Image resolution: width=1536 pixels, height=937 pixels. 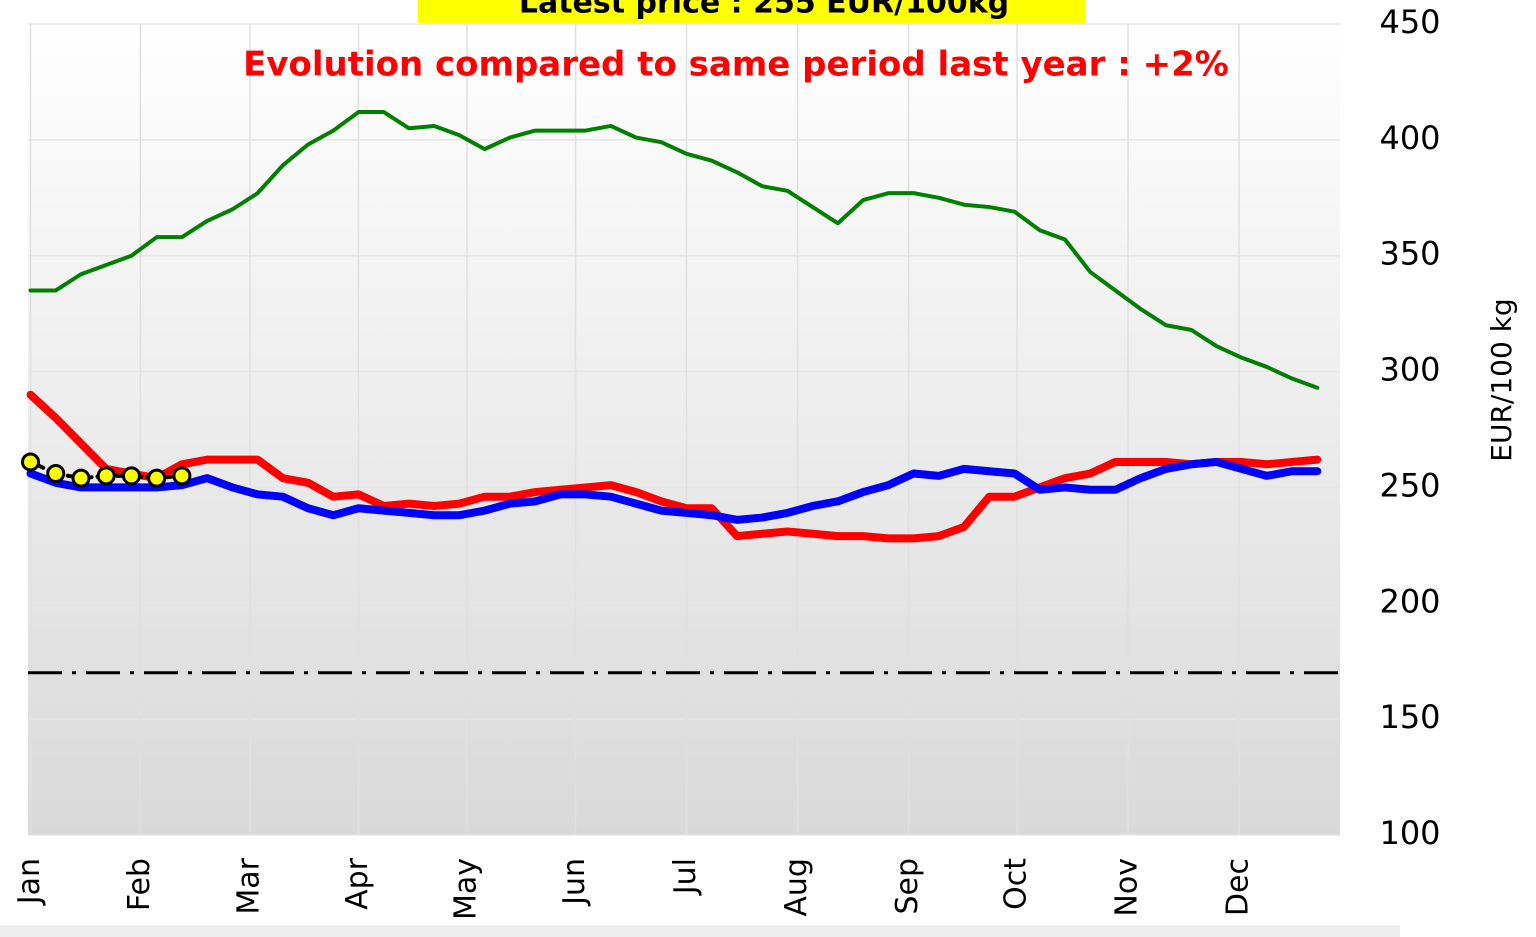 What do you see at coordinates (574, 882) in the screenshot?
I see `x-tick-label: Jun` at bounding box center [574, 882].